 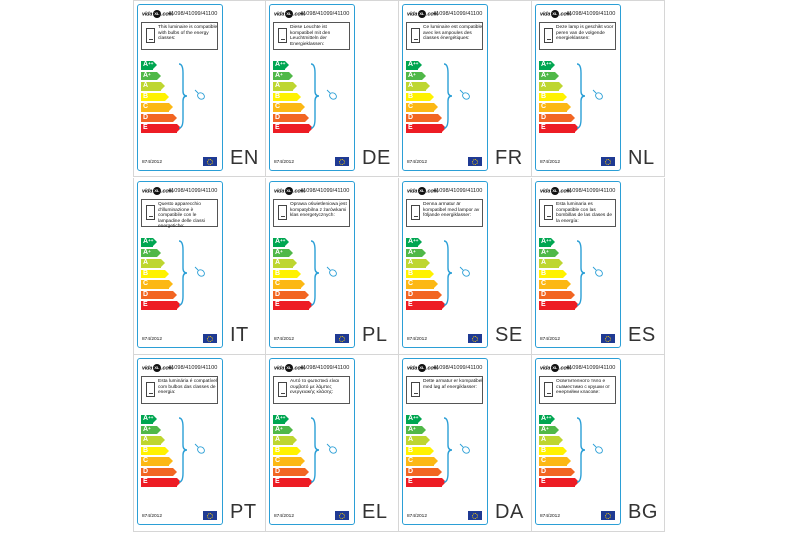 I want to click on language-code: IT, so click(x=239, y=335).